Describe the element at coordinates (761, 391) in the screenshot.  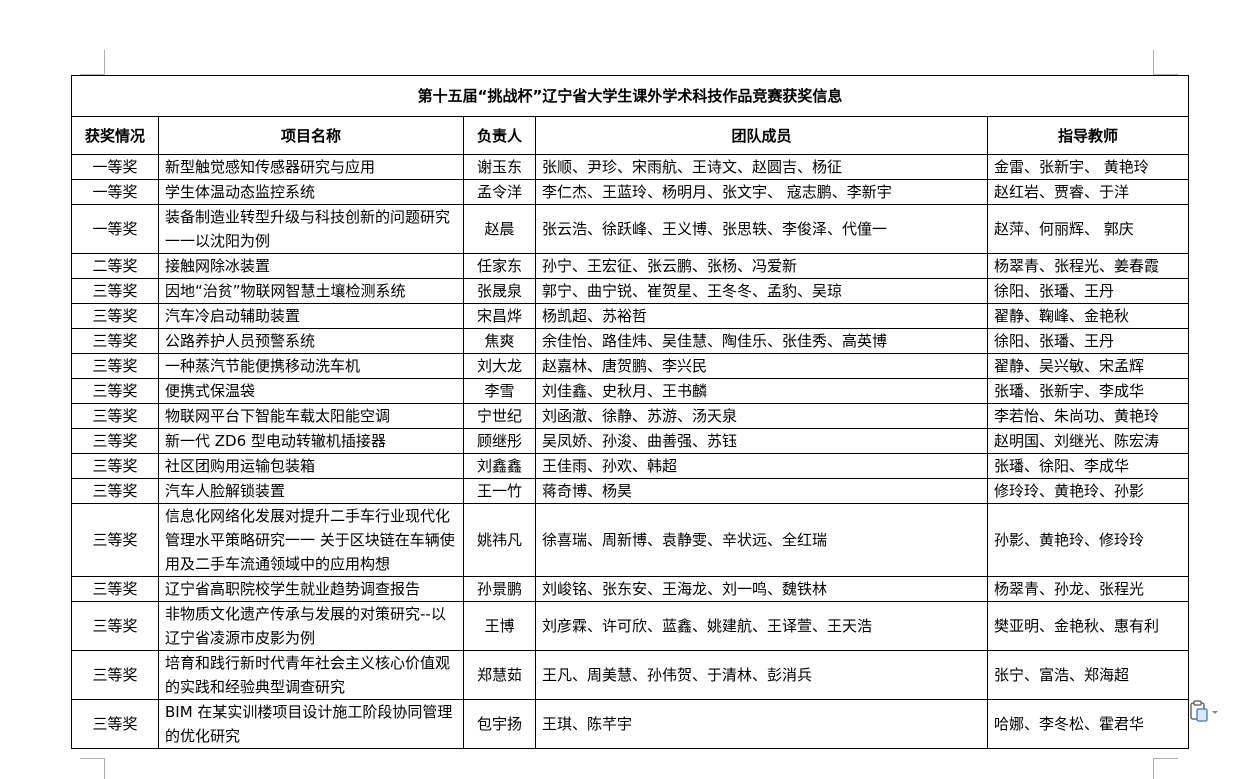
I see `members-cell: 刘佳鑫、史秋月、王书麟` at that location.